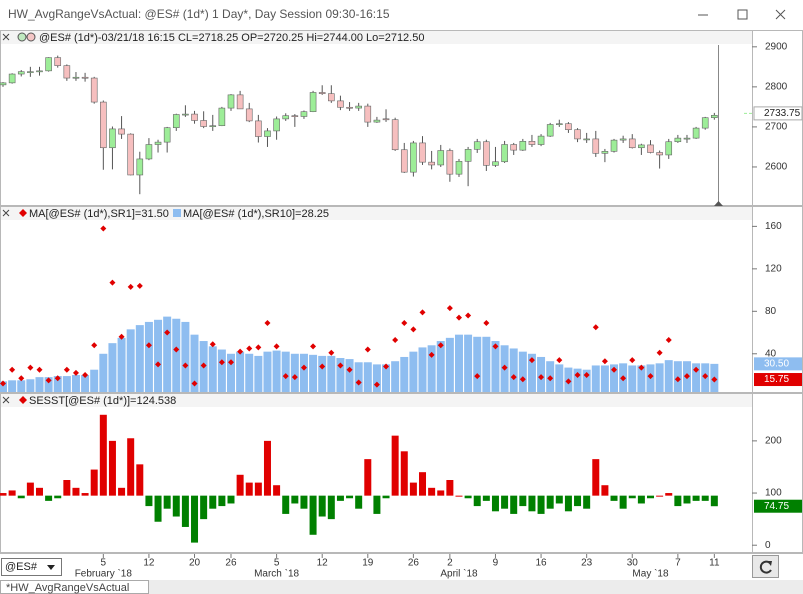  I want to click on refresh-icon, so click(765, 567).